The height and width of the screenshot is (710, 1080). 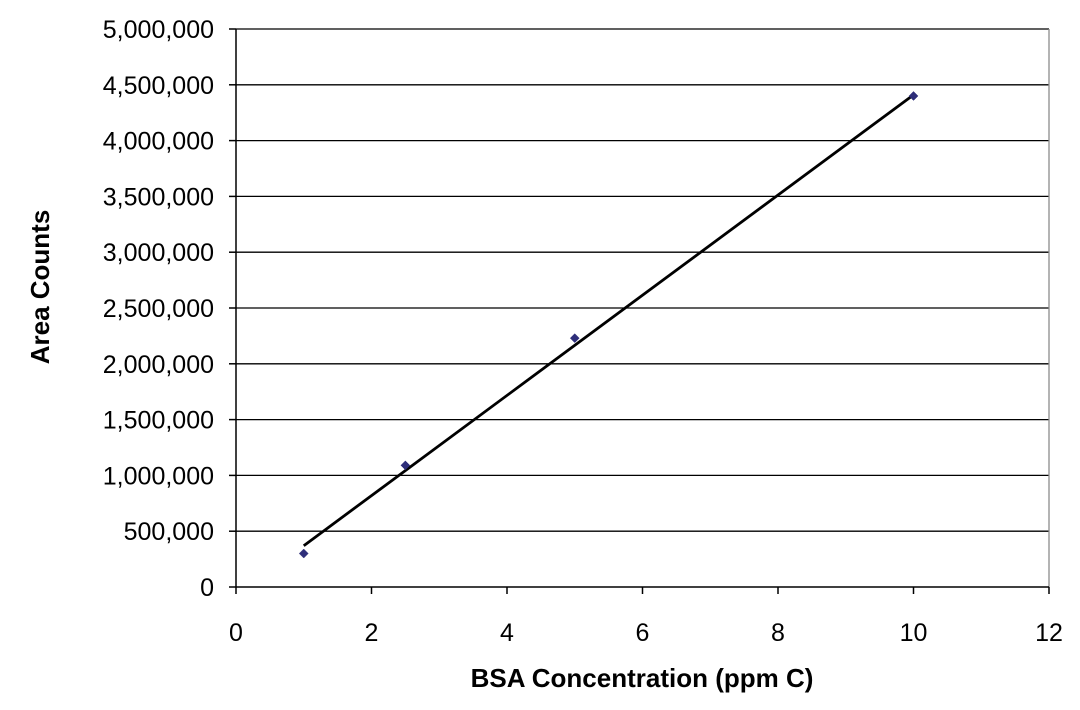 What do you see at coordinates (643, 633) in the screenshot?
I see `x-tick-label: 6` at bounding box center [643, 633].